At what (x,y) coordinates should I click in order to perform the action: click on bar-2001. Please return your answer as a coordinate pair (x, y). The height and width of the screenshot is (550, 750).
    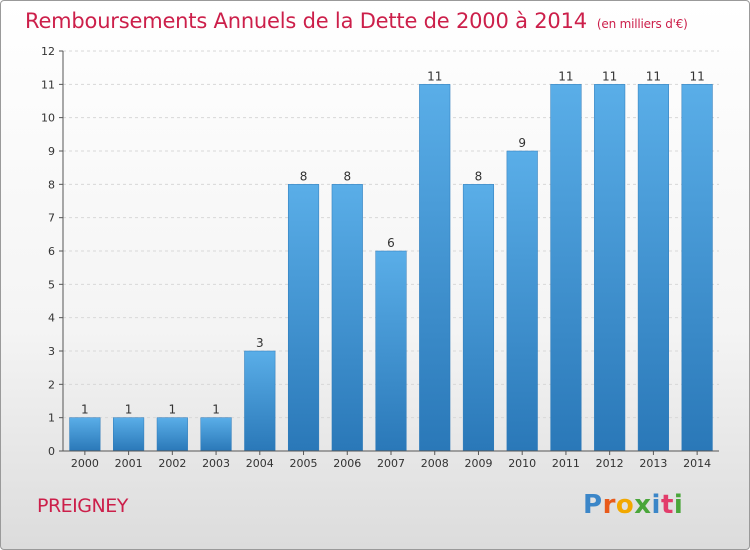
    Looking at the image, I should click on (129, 434).